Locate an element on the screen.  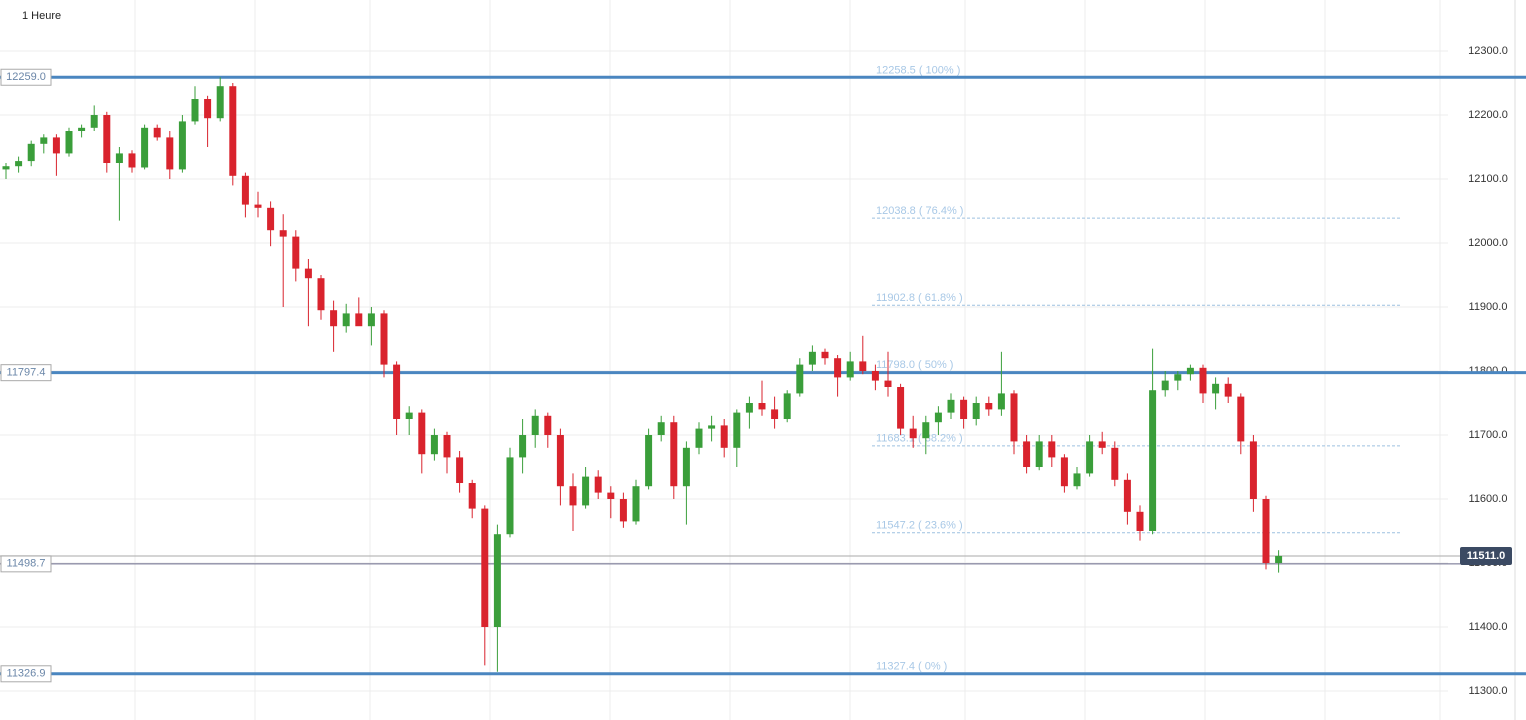
y-tick-label: 11400.0 is located at coordinates (1488, 627).